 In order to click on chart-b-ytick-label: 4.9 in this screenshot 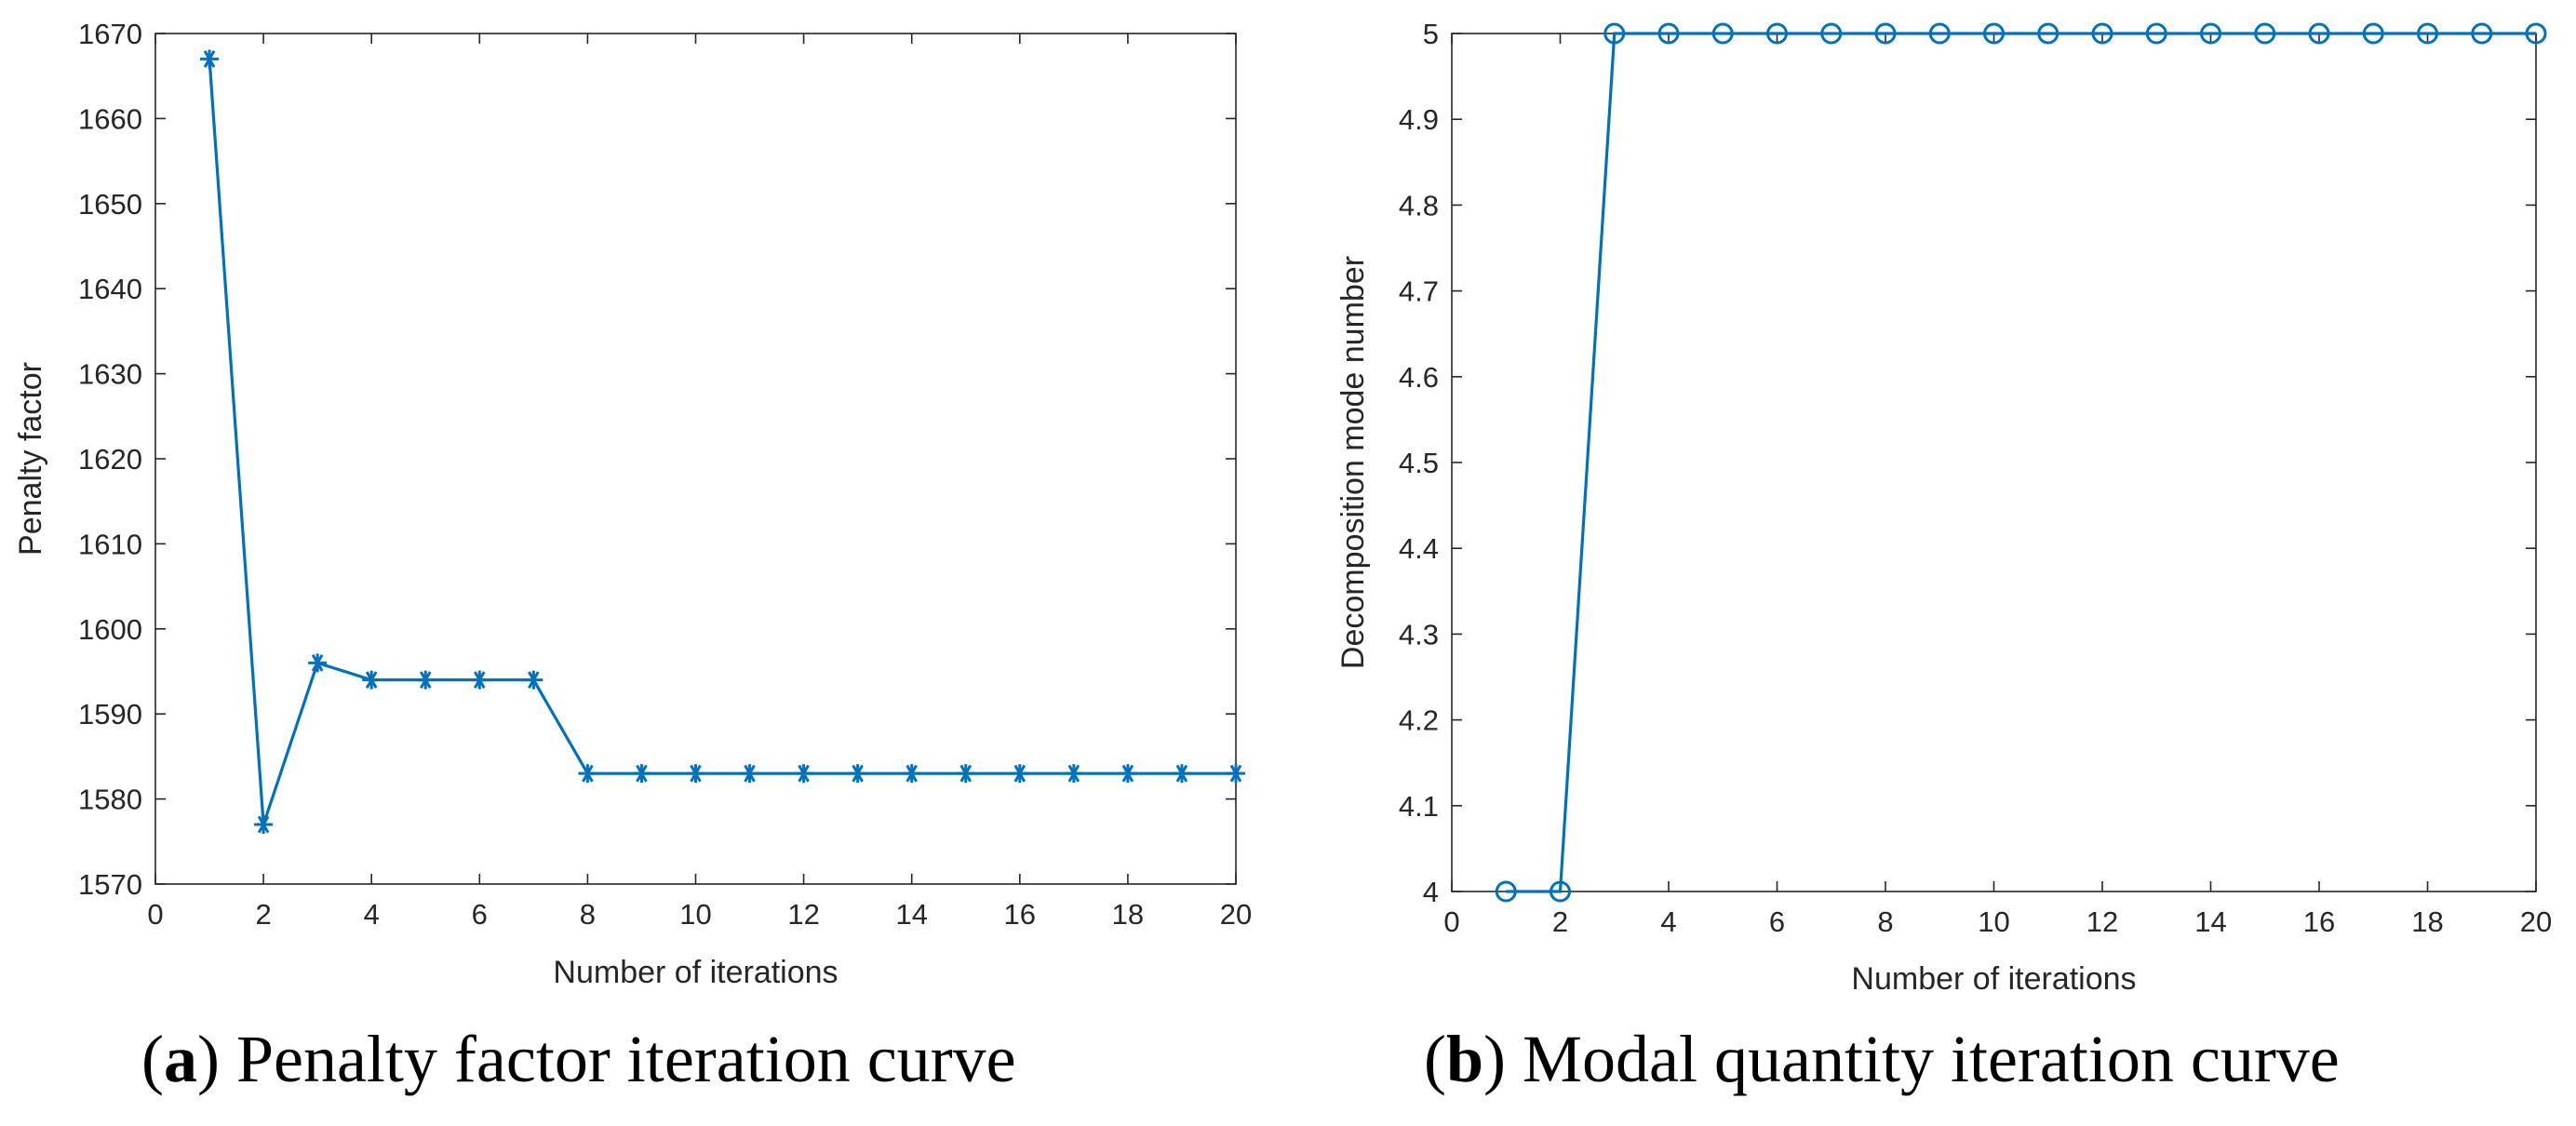, I will do `click(1419, 119)`.